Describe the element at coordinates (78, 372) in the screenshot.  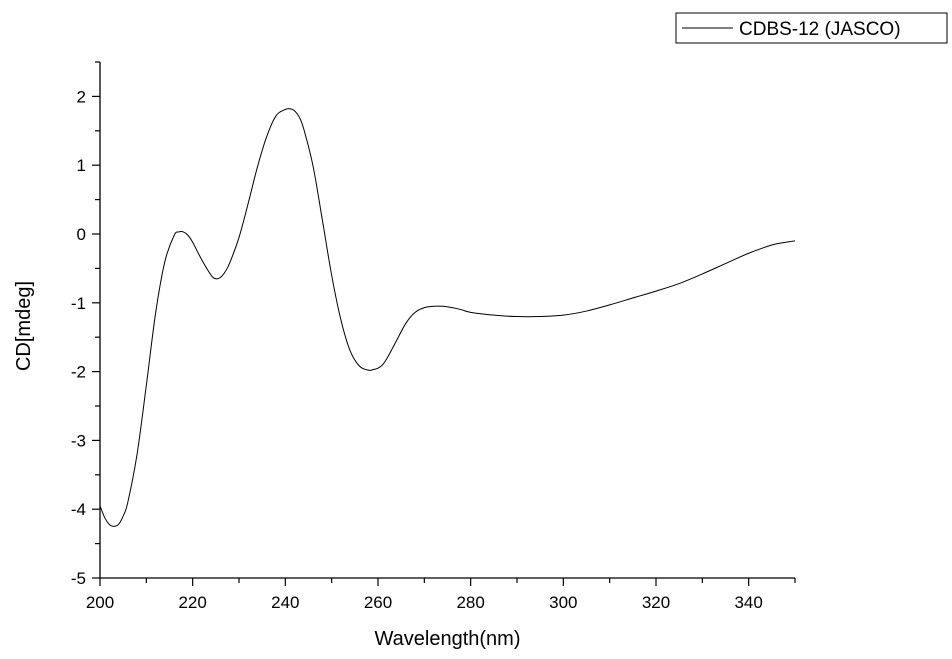
I see `y-tick-label: -2` at that location.